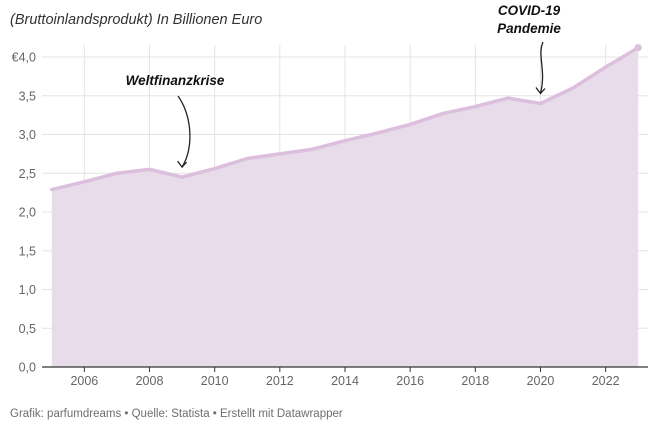 The height and width of the screenshot is (434, 660). Describe the element at coordinates (541, 381) in the screenshot. I see `x-tick-label: 2020` at that location.